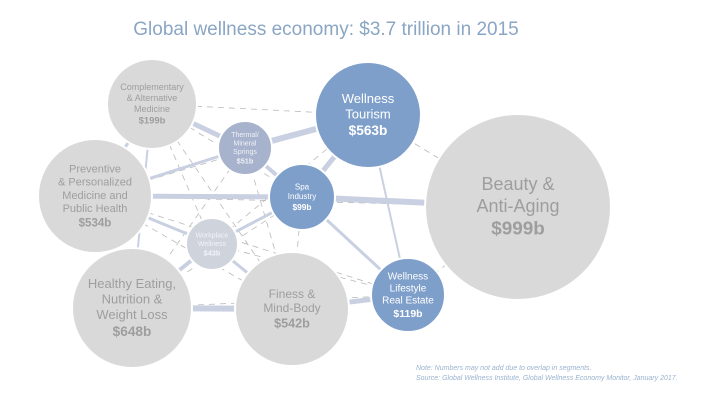 The height and width of the screenshot is (403, 716). Describe the element at coordinates (152, 109) in the screenshot. I see `node-label: Medicine` at that location.